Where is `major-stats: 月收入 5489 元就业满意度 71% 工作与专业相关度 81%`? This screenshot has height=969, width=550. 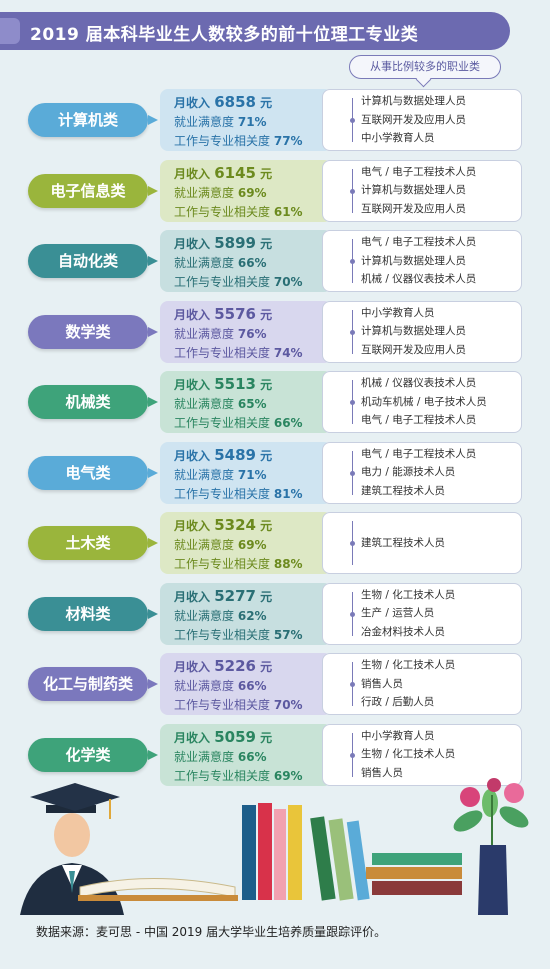
major-stats: 月收入 5489 元就业满意度 71% 工作与专业相关度 81% is located at coordinates (246, 472).